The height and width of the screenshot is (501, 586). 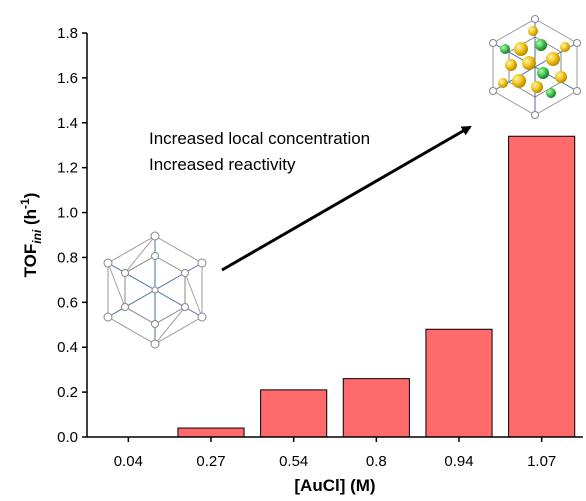 I want to click on bar-0.94, so click(x=459, y=383).